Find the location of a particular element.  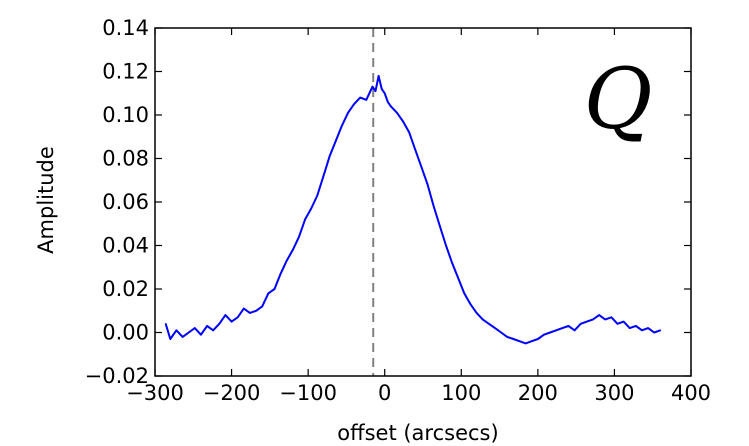

y-tick-label: 0.06 is located at coordinates (125, 202).